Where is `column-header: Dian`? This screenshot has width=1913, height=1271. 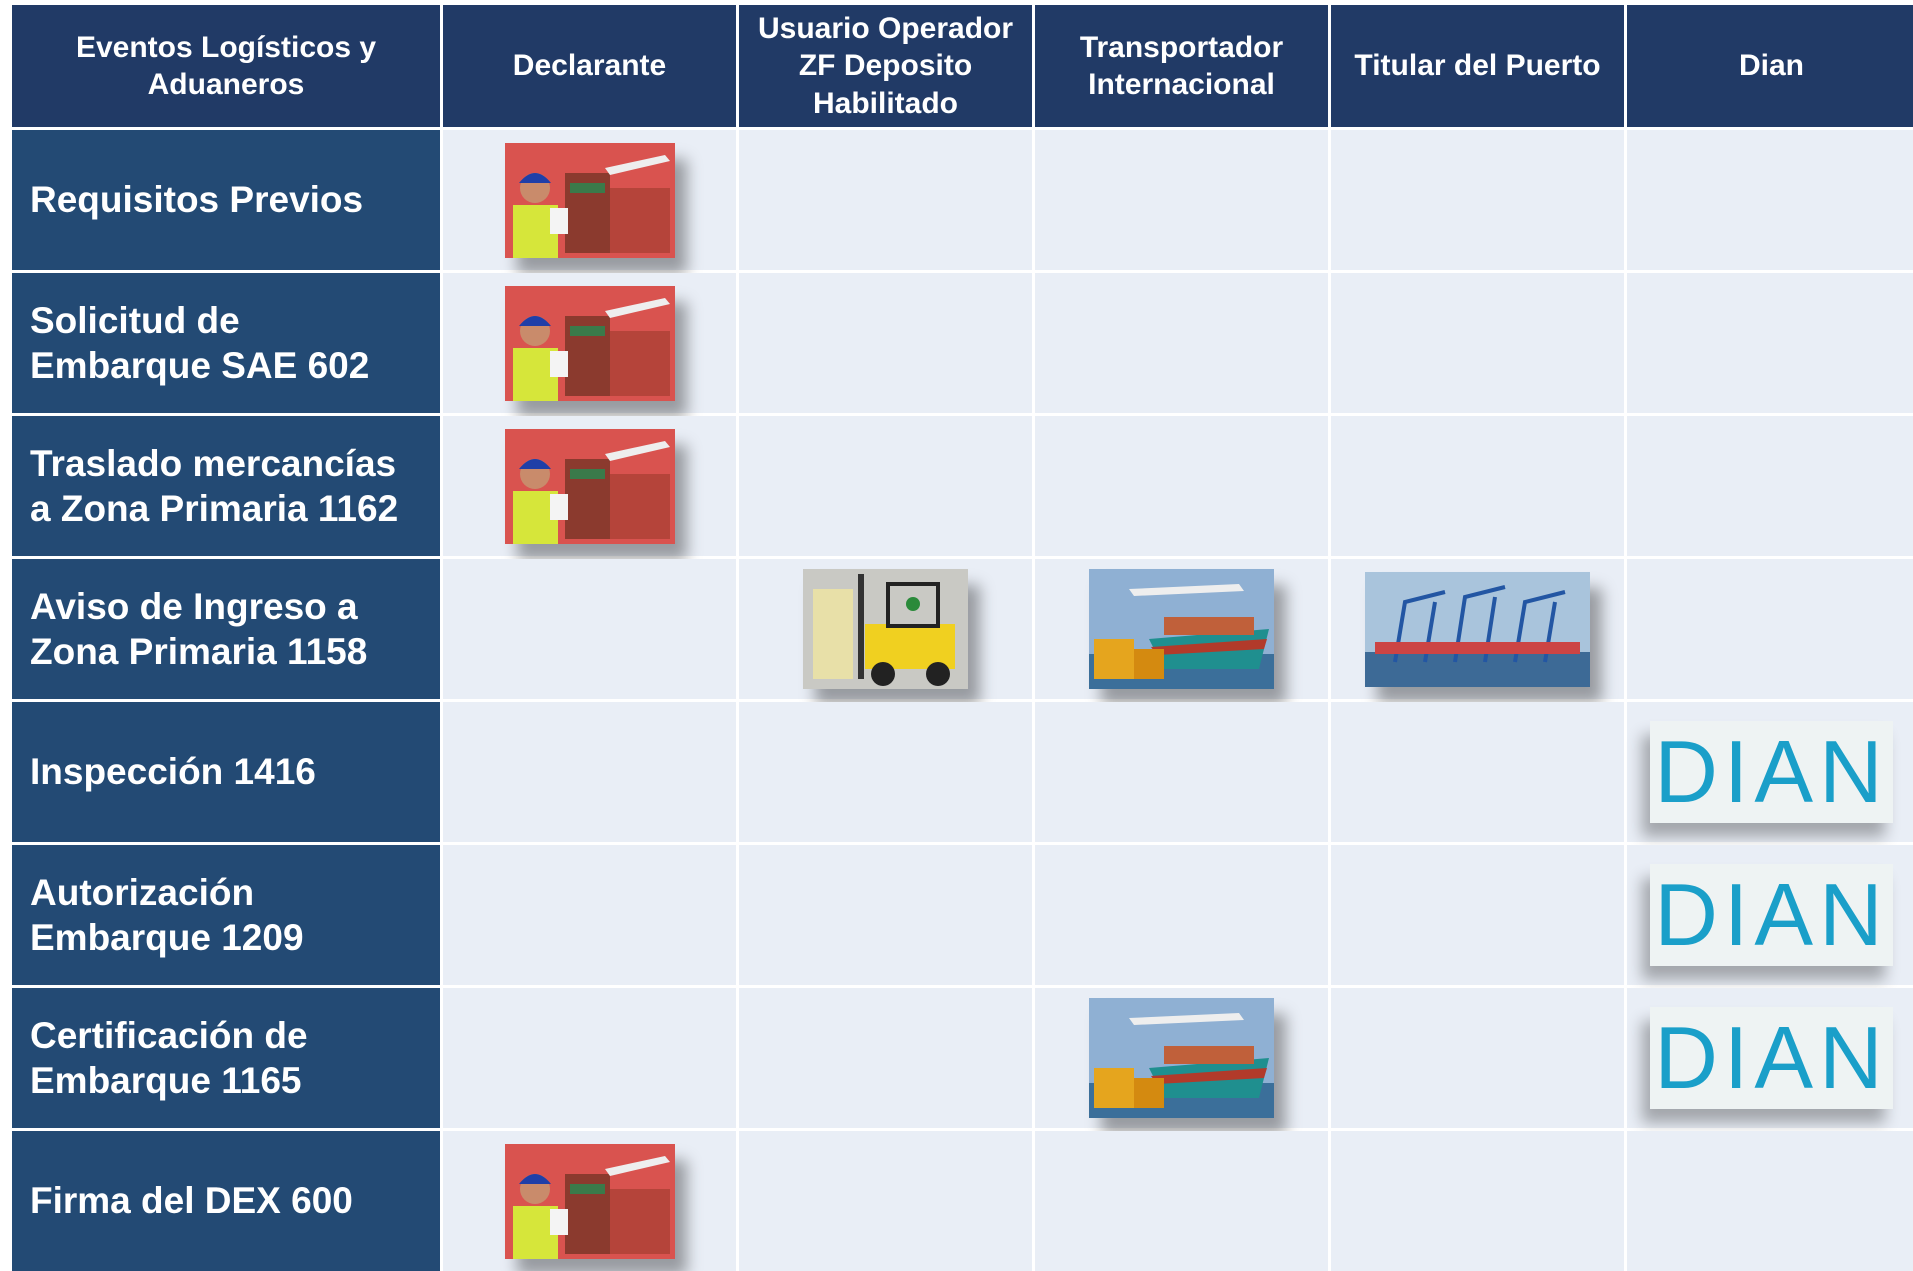
column-header: Dian is located at coordinates (1770, 66).